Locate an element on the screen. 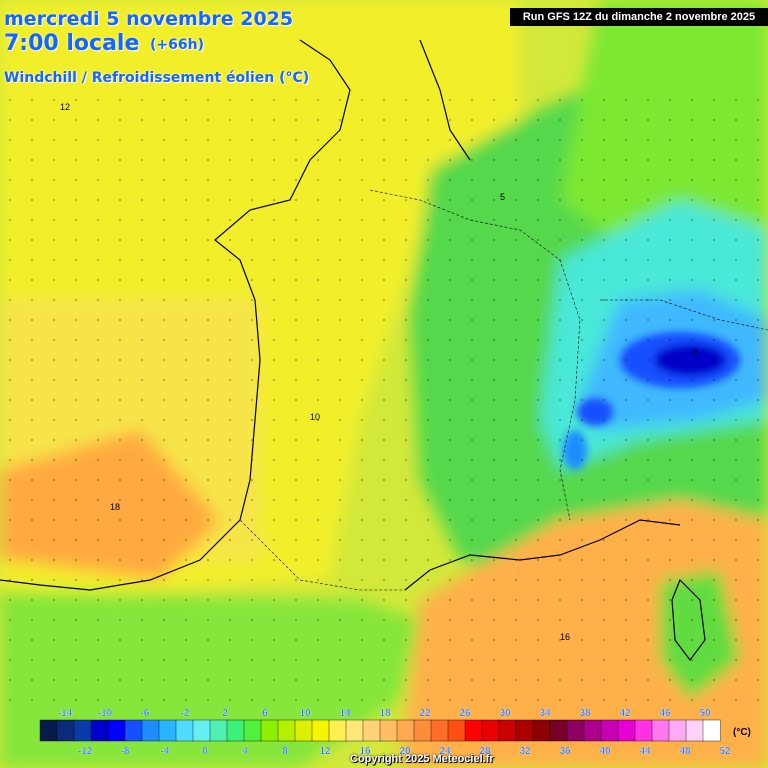 The height and width of the screenshot is (768, 768). legend-label-bottom: 36 is located at coordinates (565, 751).